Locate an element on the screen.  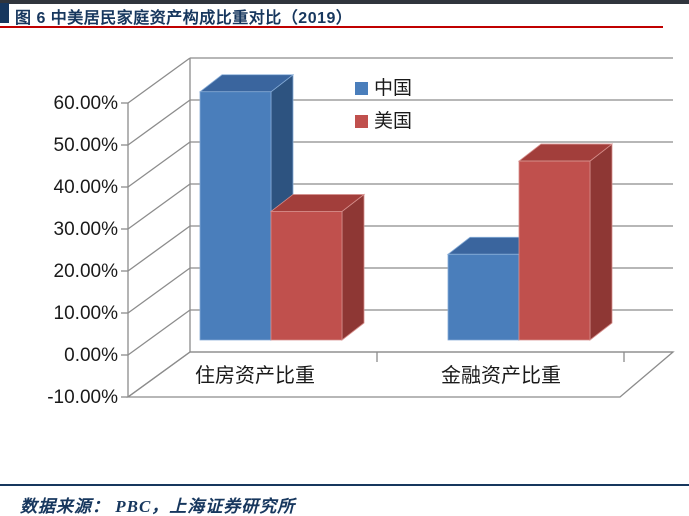
floor is located at coordinates (400, 374).